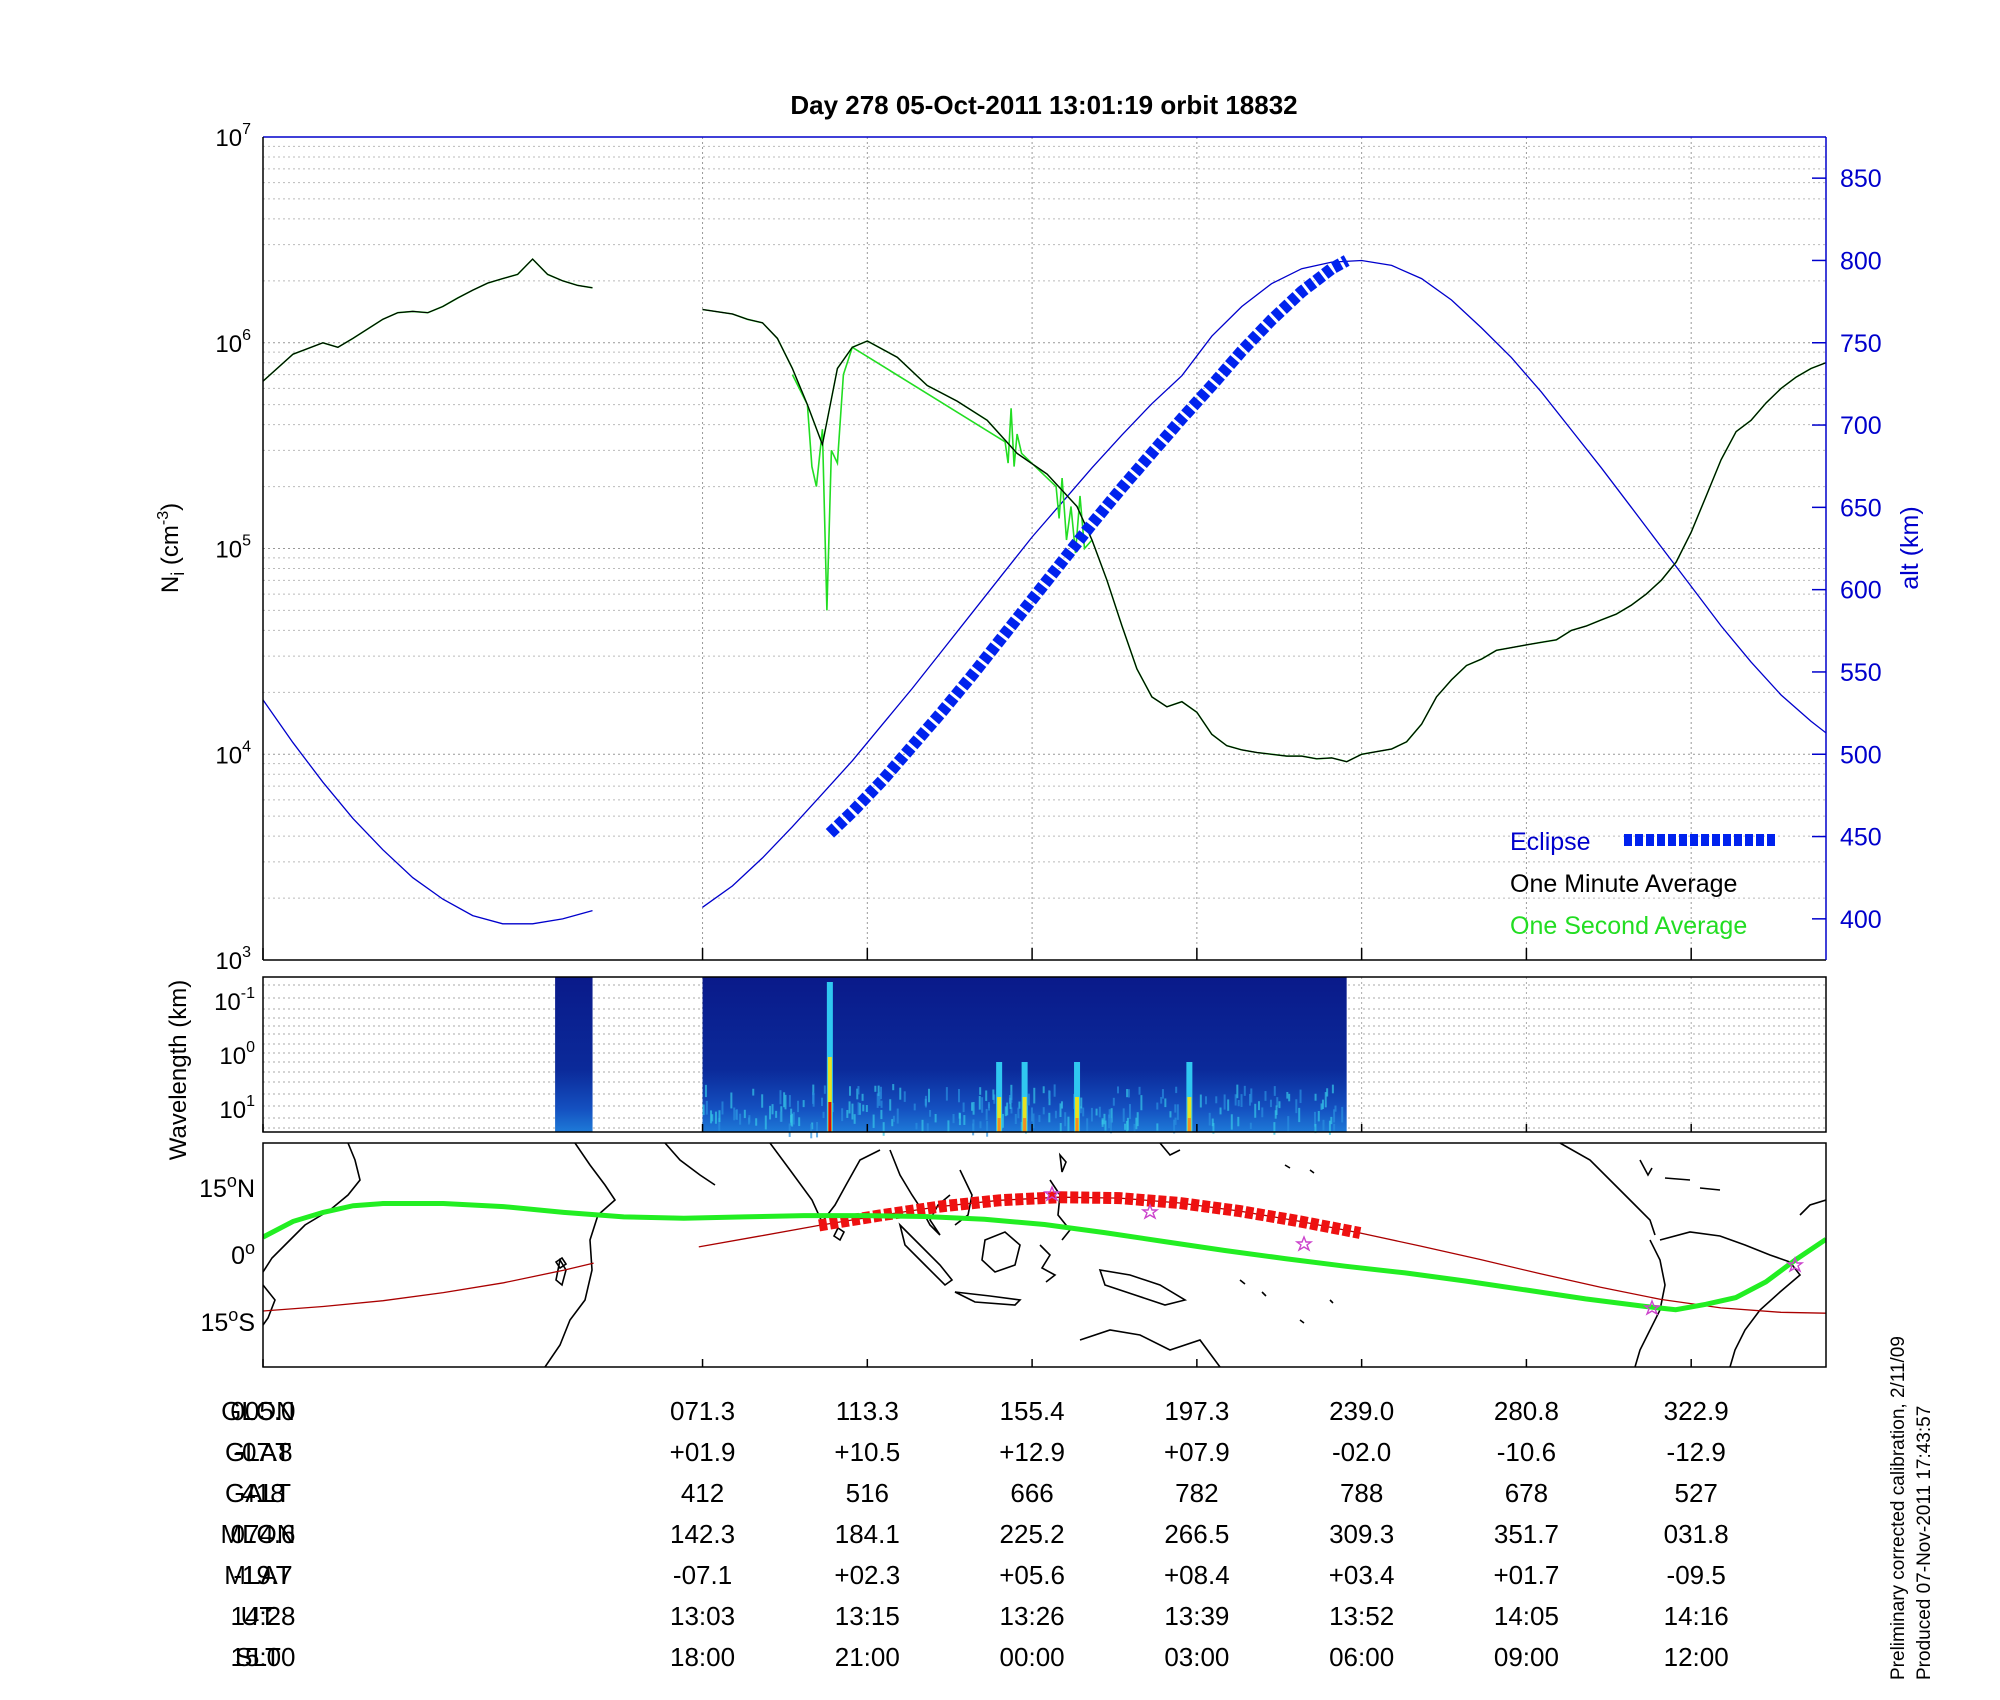  What do you see at coordinates (1286, 1244) in the screenshot?
I see `pacific-islands` at bounding box center [1286, 1244].